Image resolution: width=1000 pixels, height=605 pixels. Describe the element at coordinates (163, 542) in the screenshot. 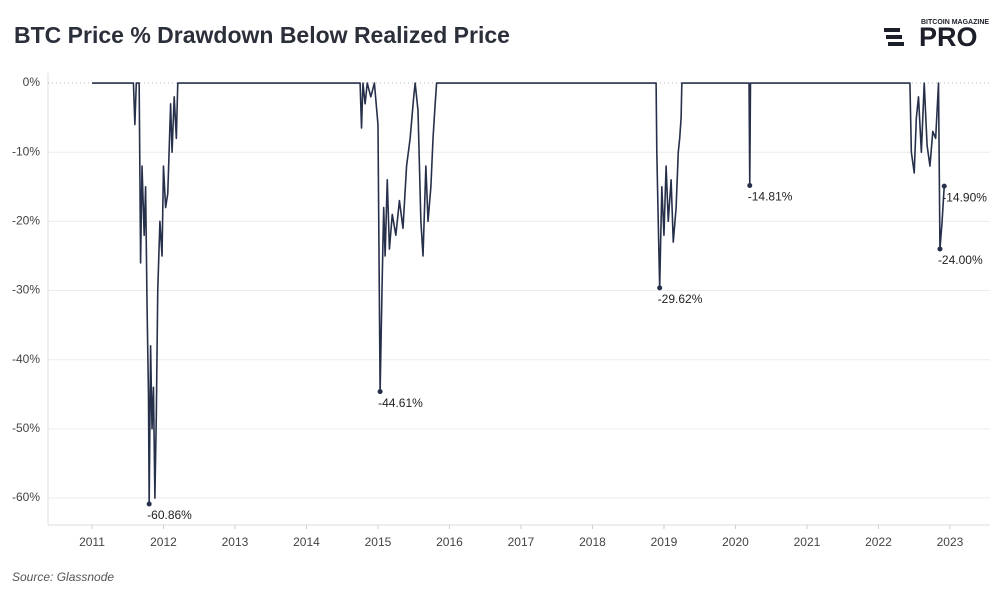

I see `x-tick-label: 2012` at that location.